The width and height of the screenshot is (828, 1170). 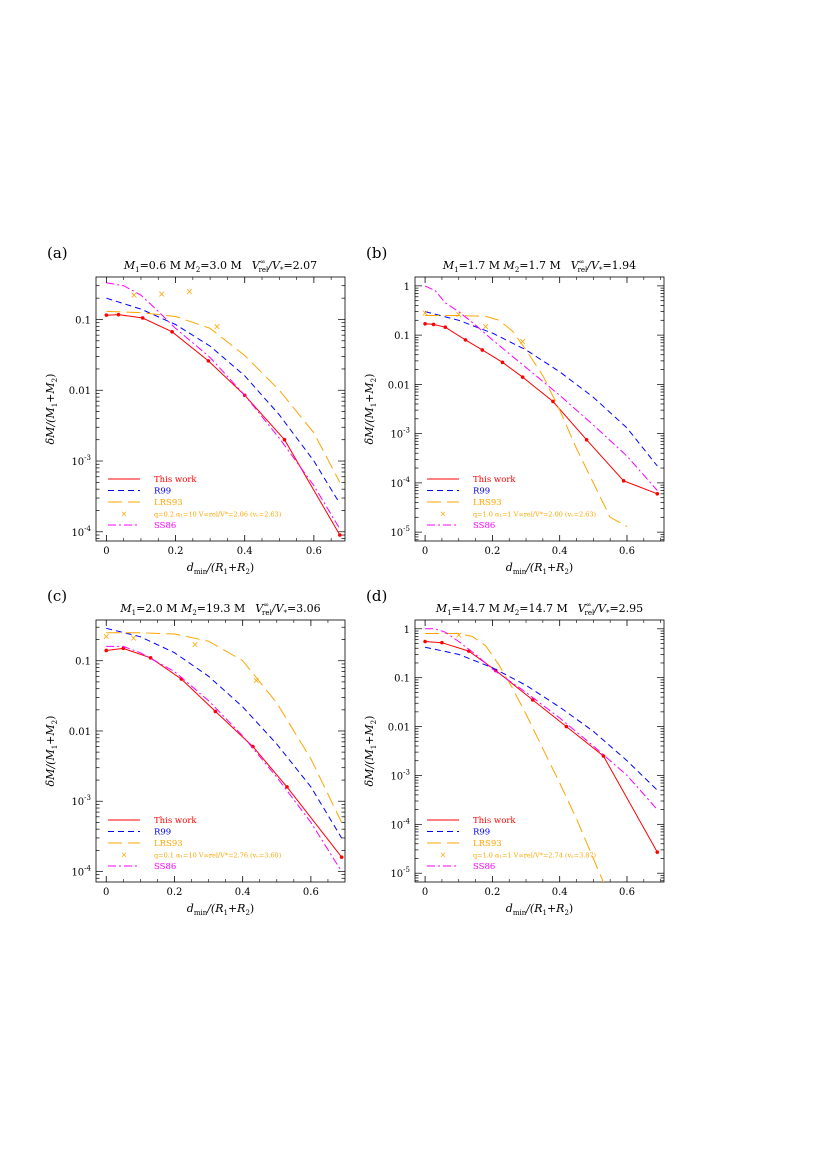 What do you see at coordinates (370, 751) in the screenshot?
I see `y-axis-label: δM/(M1+M2)` at bounding box center [370, 751].